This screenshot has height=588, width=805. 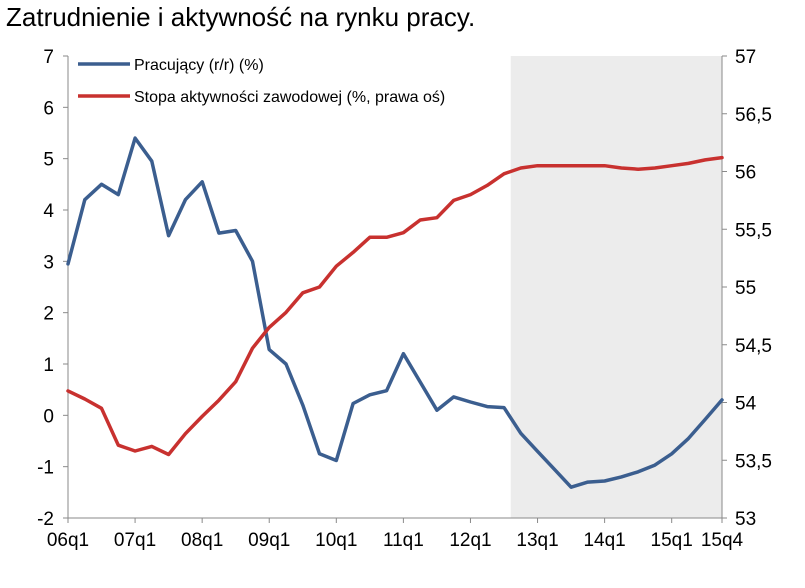 What do you see at coordinates (753, 346) in the screenshot?
I see `right-tick-label: 54,5` at bounding box center [753, 346].